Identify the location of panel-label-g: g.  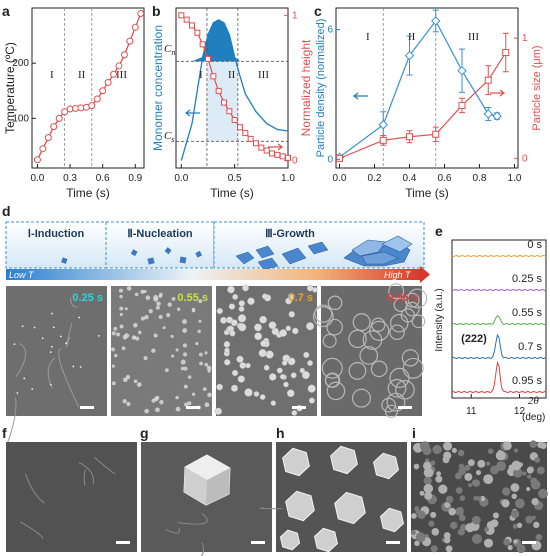
(144, 433).